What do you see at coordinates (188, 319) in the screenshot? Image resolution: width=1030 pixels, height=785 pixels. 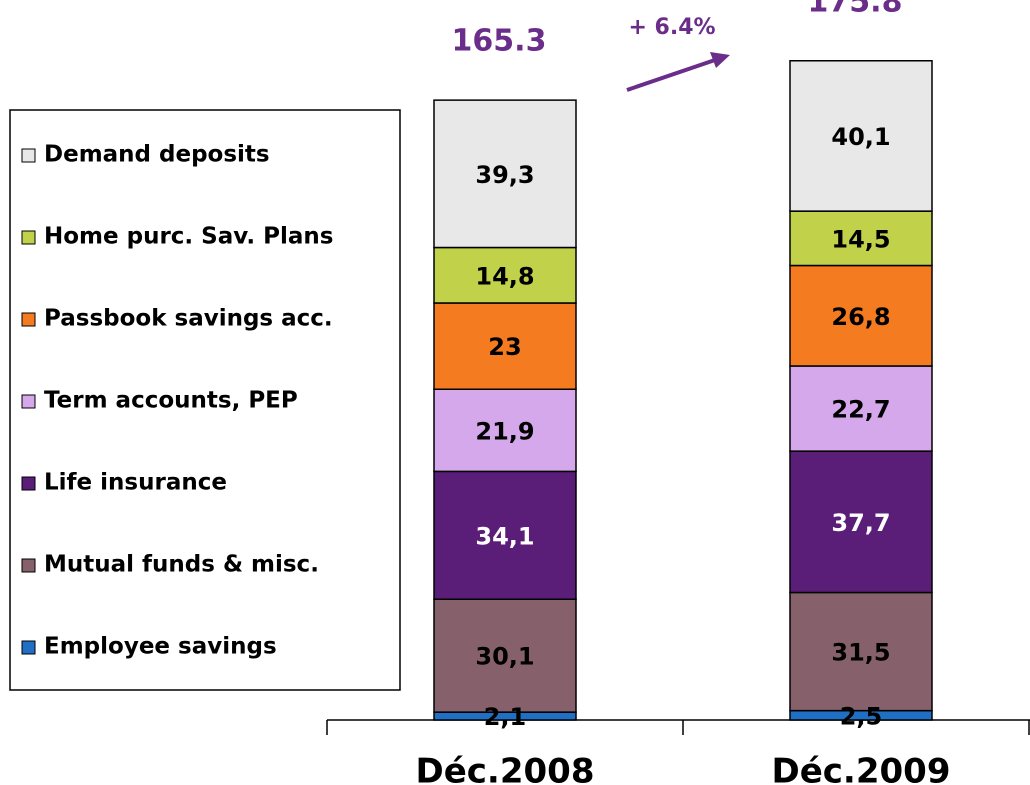 I see `legend-label: Passbook savings acc.` at bounding box center [188, 319].